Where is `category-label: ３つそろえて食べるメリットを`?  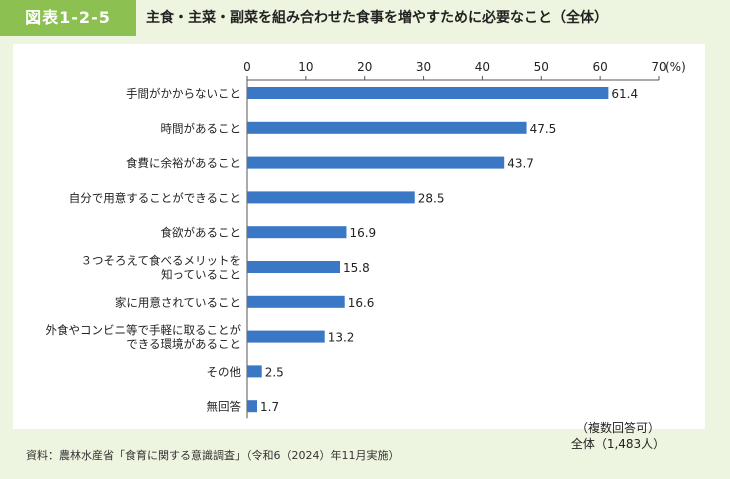 category-label: ３つそろえて食べるメリットを is located at coordinates (161, 261).